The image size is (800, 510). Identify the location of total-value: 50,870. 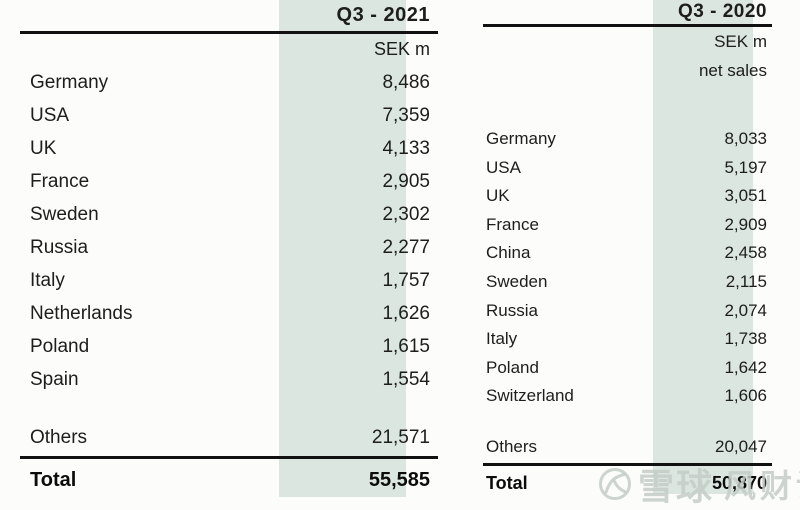
(739, 482).